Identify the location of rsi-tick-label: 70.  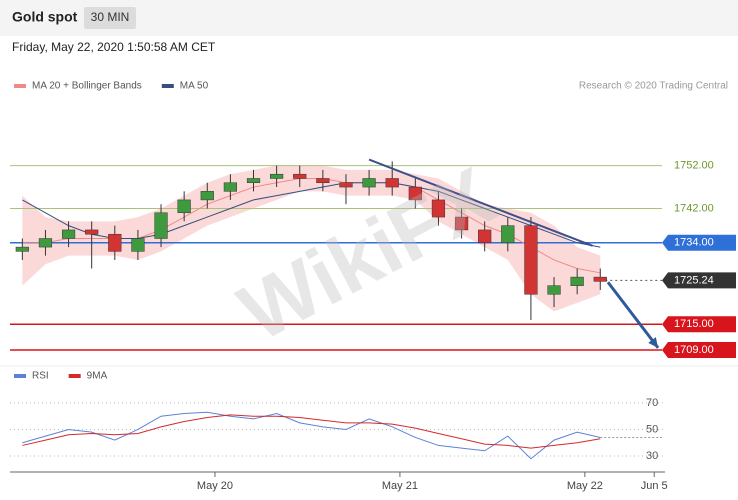
(652, 403).